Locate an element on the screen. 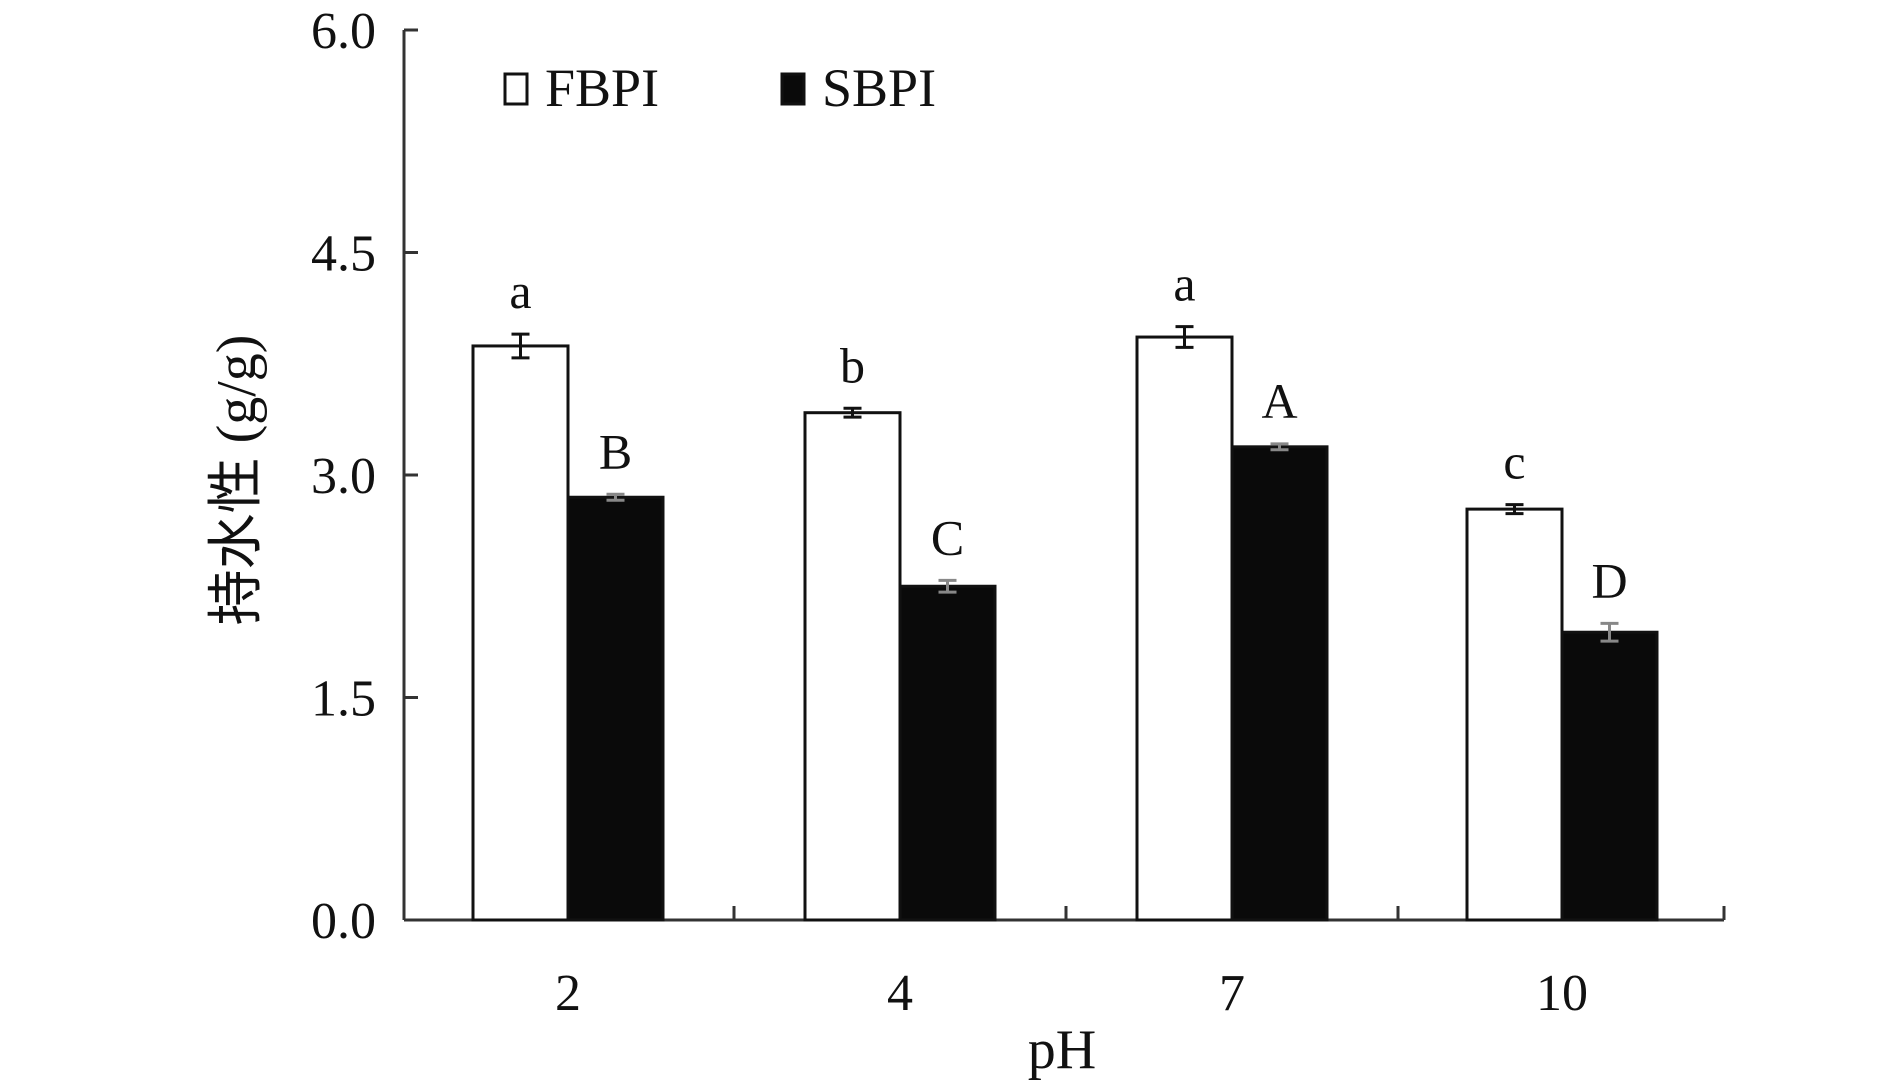 The image size is (1890, 1085). legend-label-fbpi: FBPI is located at coordinates (602, 88).